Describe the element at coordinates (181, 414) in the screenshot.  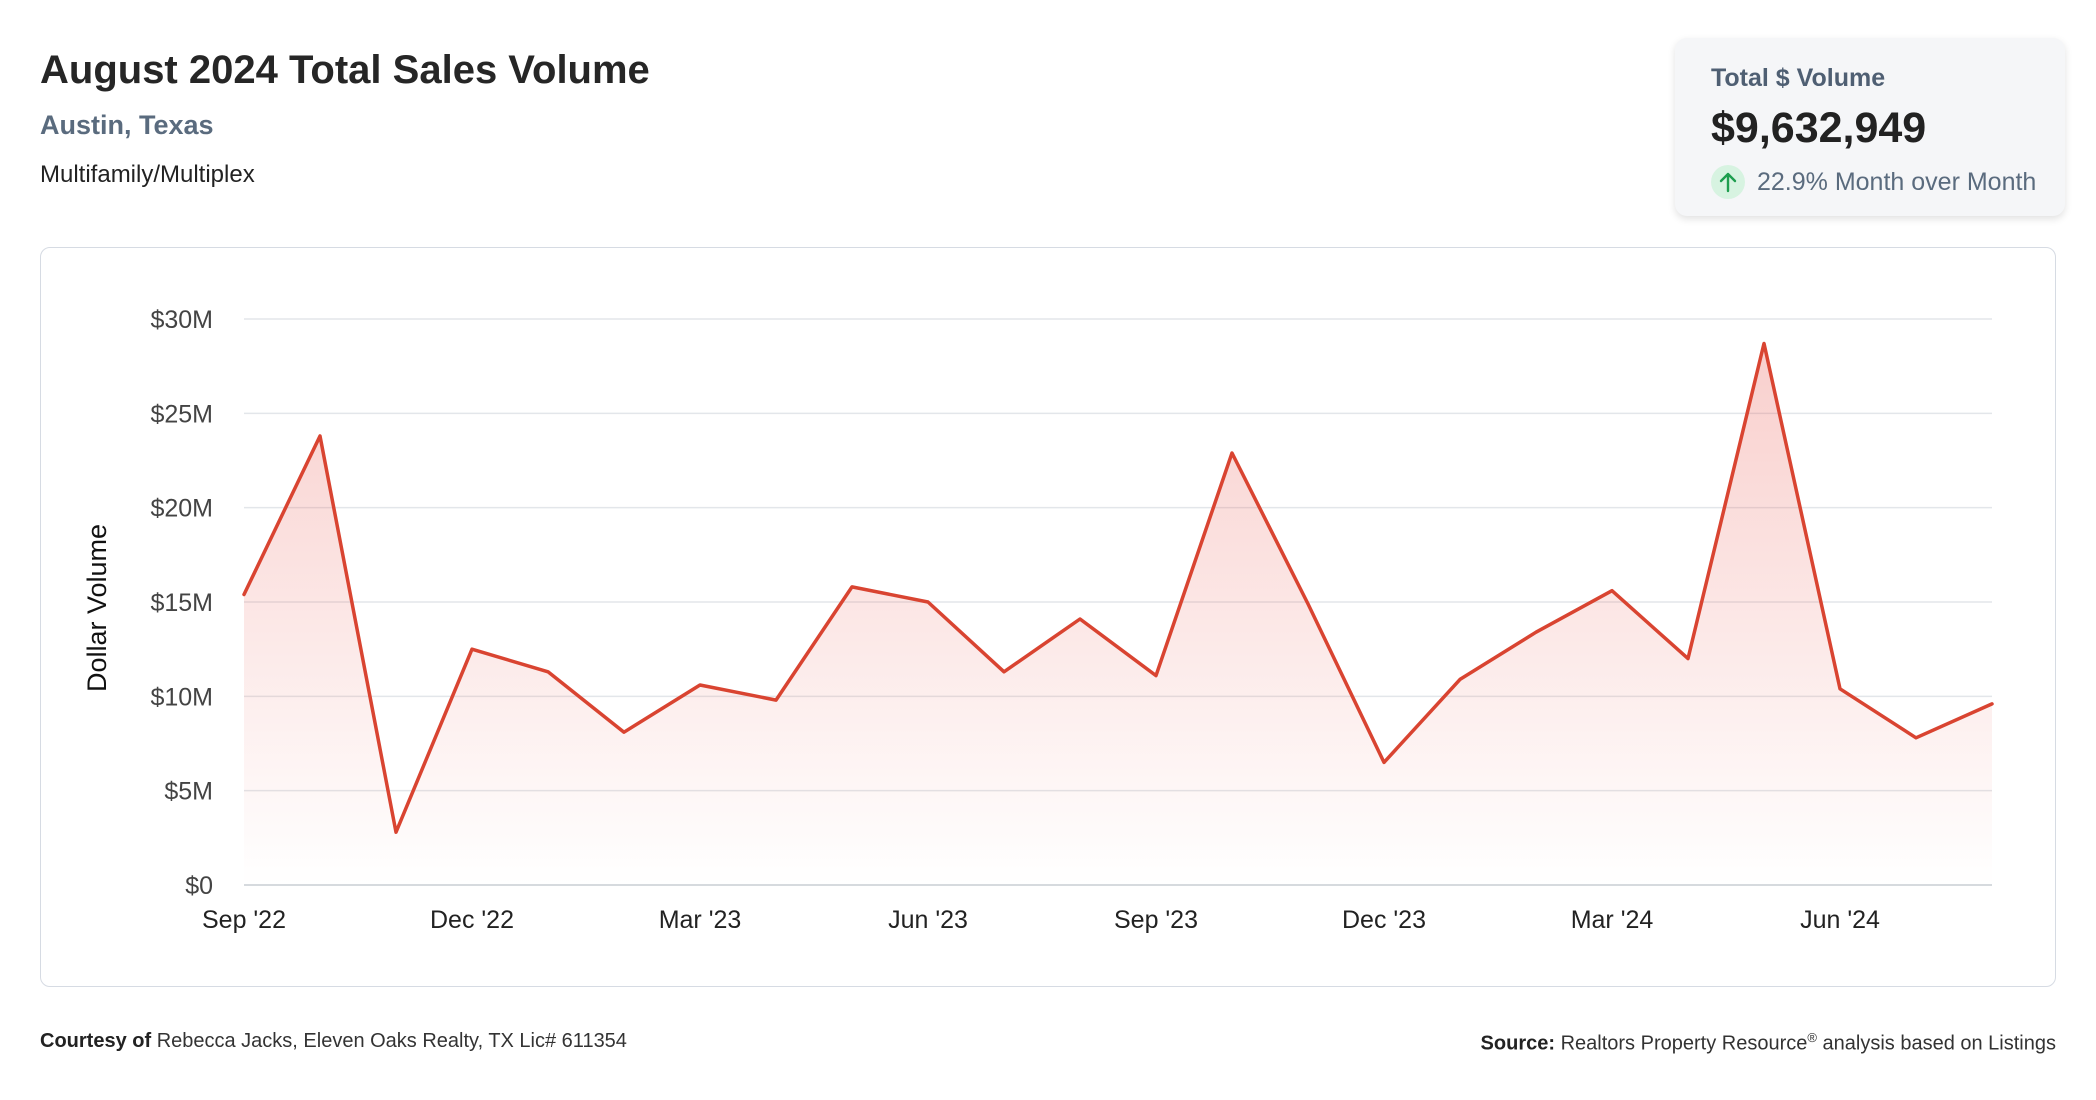
I see `y-tick-label: $25M` at that location.